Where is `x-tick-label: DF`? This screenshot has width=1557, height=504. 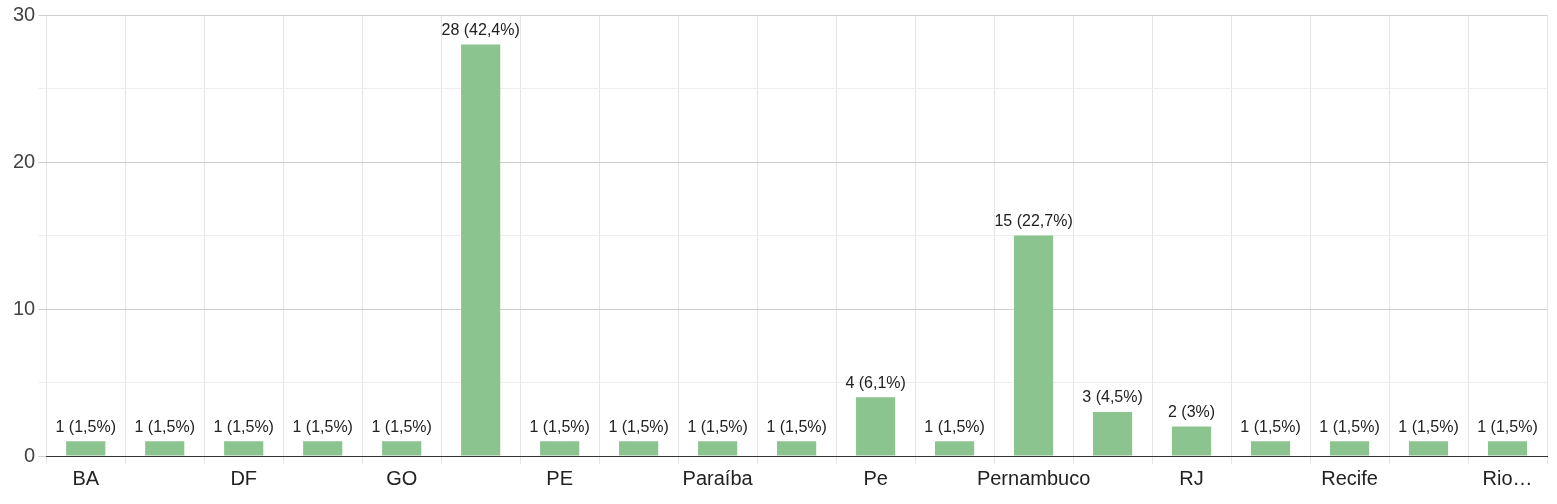 x-tick-label: DF is located at coordinates (244, 477).